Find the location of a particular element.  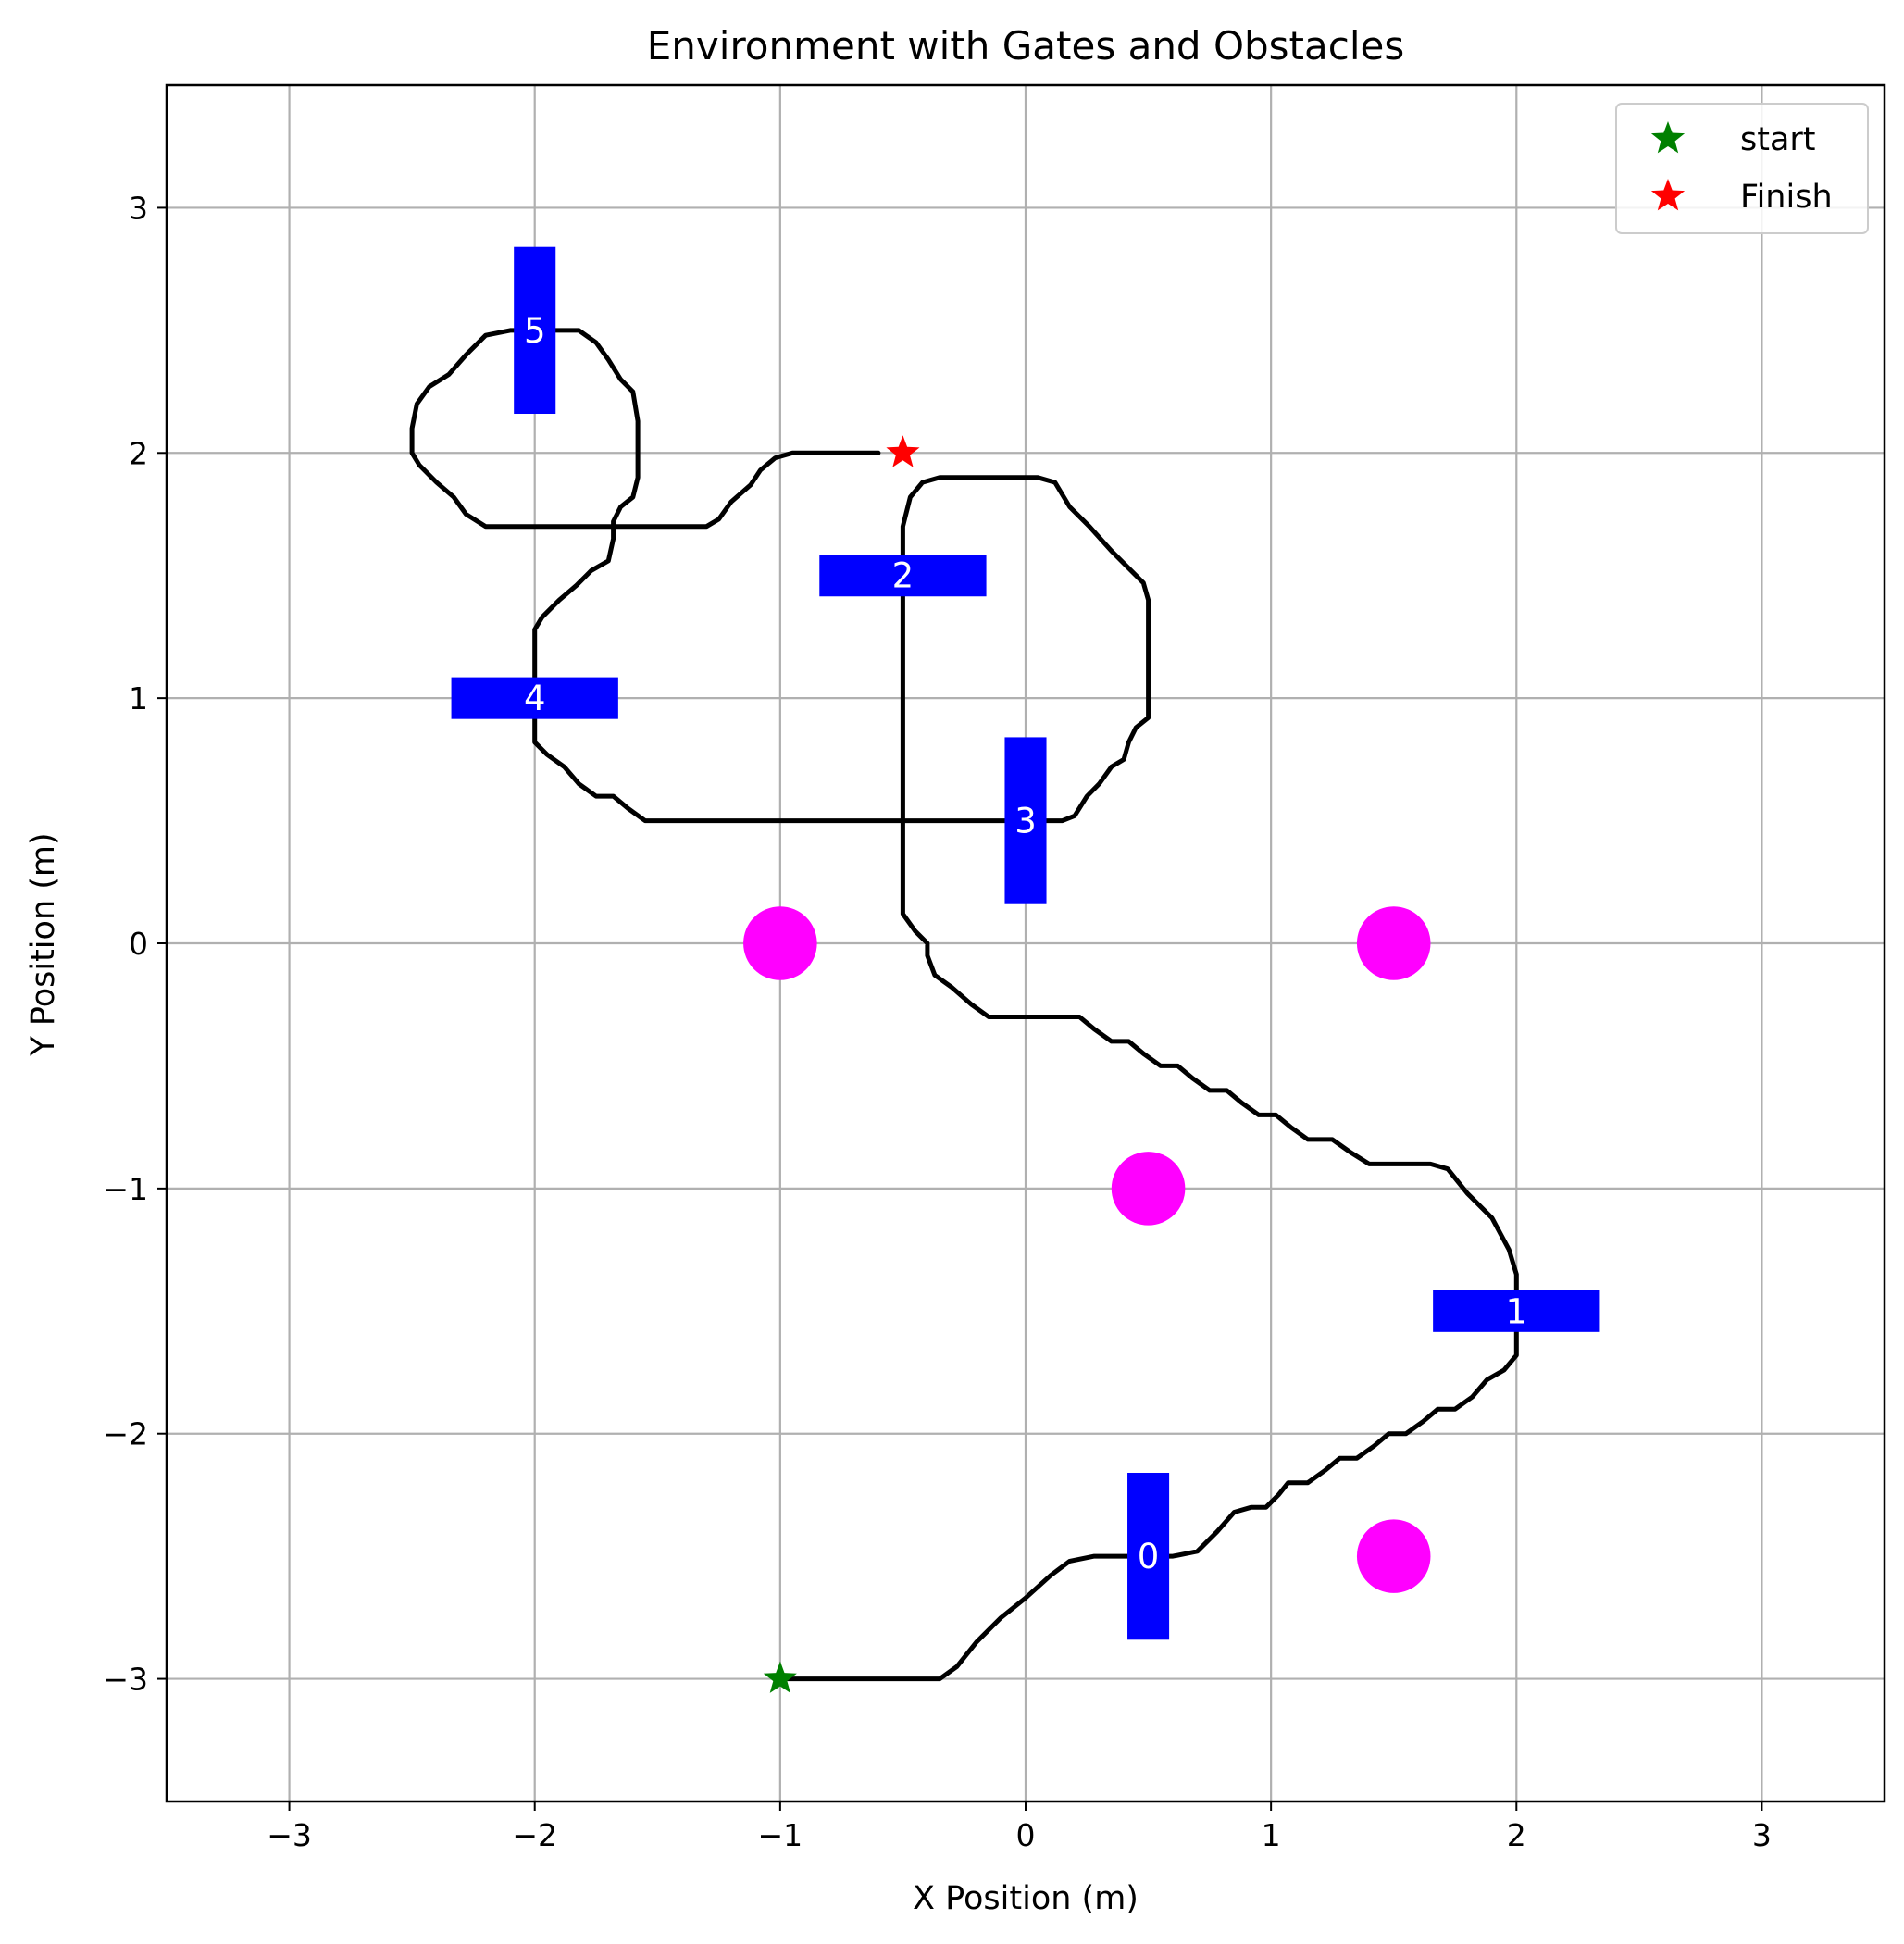

gate-label: 1 is located at coordinates (1517, 1311).